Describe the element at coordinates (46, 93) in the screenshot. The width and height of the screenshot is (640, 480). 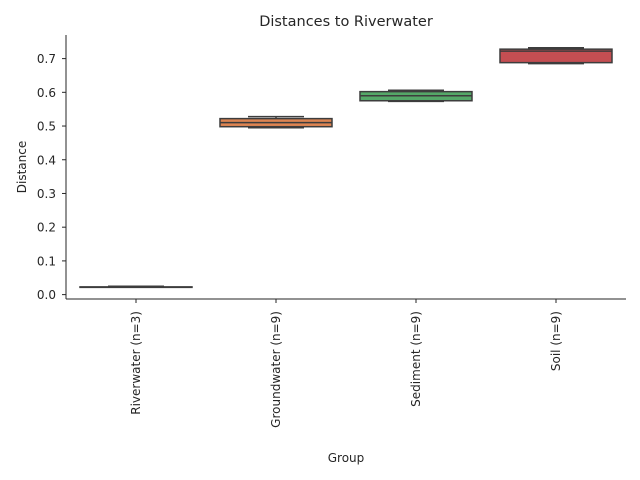
I see `y-tick-label: 0.6` at that location.